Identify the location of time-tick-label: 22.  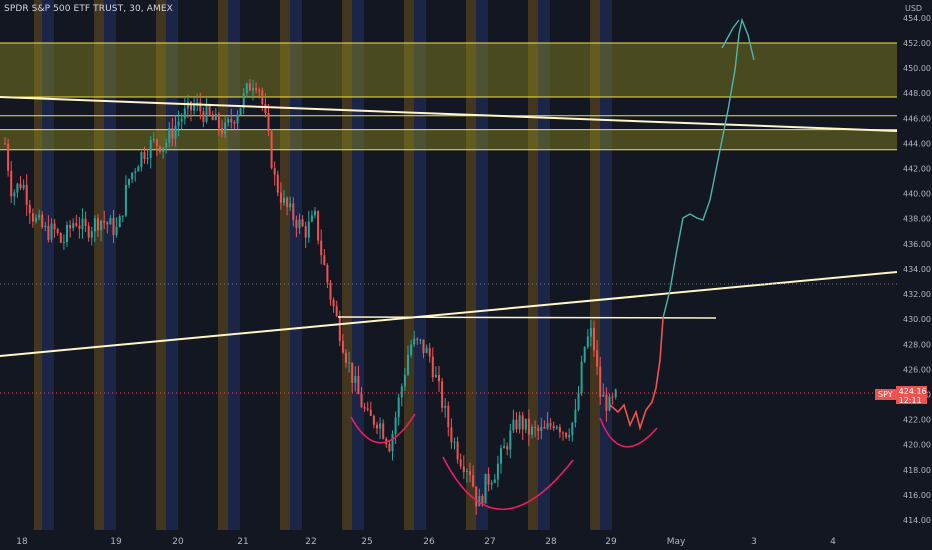
(310, 542).